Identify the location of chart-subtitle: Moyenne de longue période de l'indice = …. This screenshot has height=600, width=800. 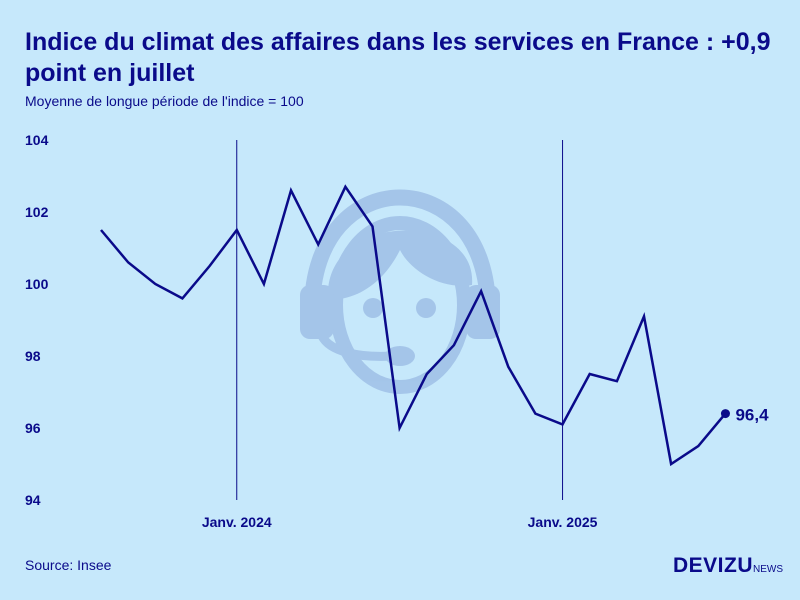
(164, 101).